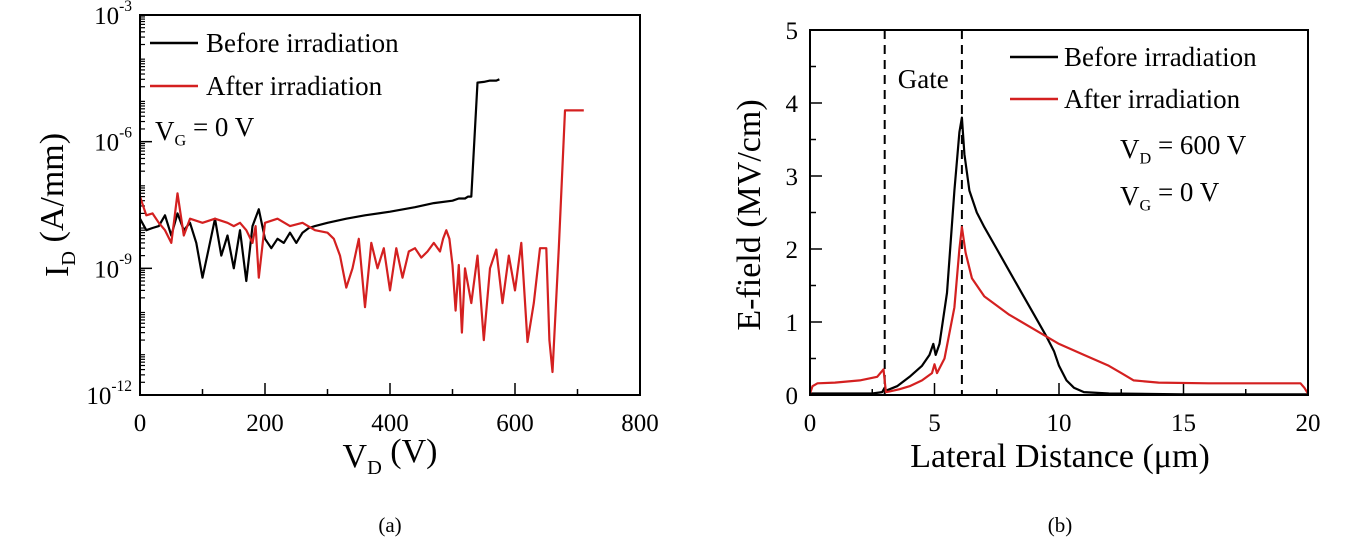 The image size is (1351, 555). I want to click on y-tick-label: 1, so click(792, 323).